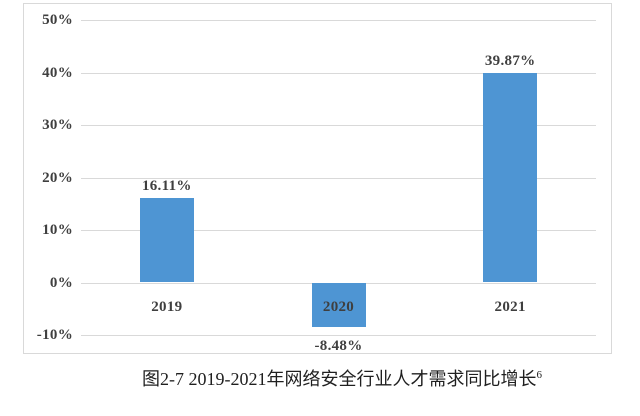 This screenshot has width=640, height=416. Describe the element at coordinates (338, 346) in the screenshot. I see `value-label: -8.48%` at that location.